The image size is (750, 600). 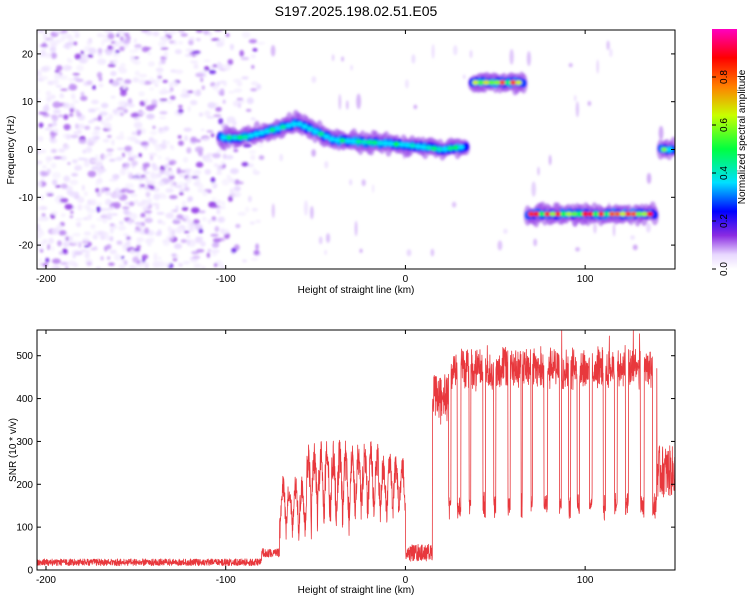 What do you see at coordinates (30, 150) in the screenshot?
I see `spectrogram-y-tick-label: 0` at bounding box center [30, 150].